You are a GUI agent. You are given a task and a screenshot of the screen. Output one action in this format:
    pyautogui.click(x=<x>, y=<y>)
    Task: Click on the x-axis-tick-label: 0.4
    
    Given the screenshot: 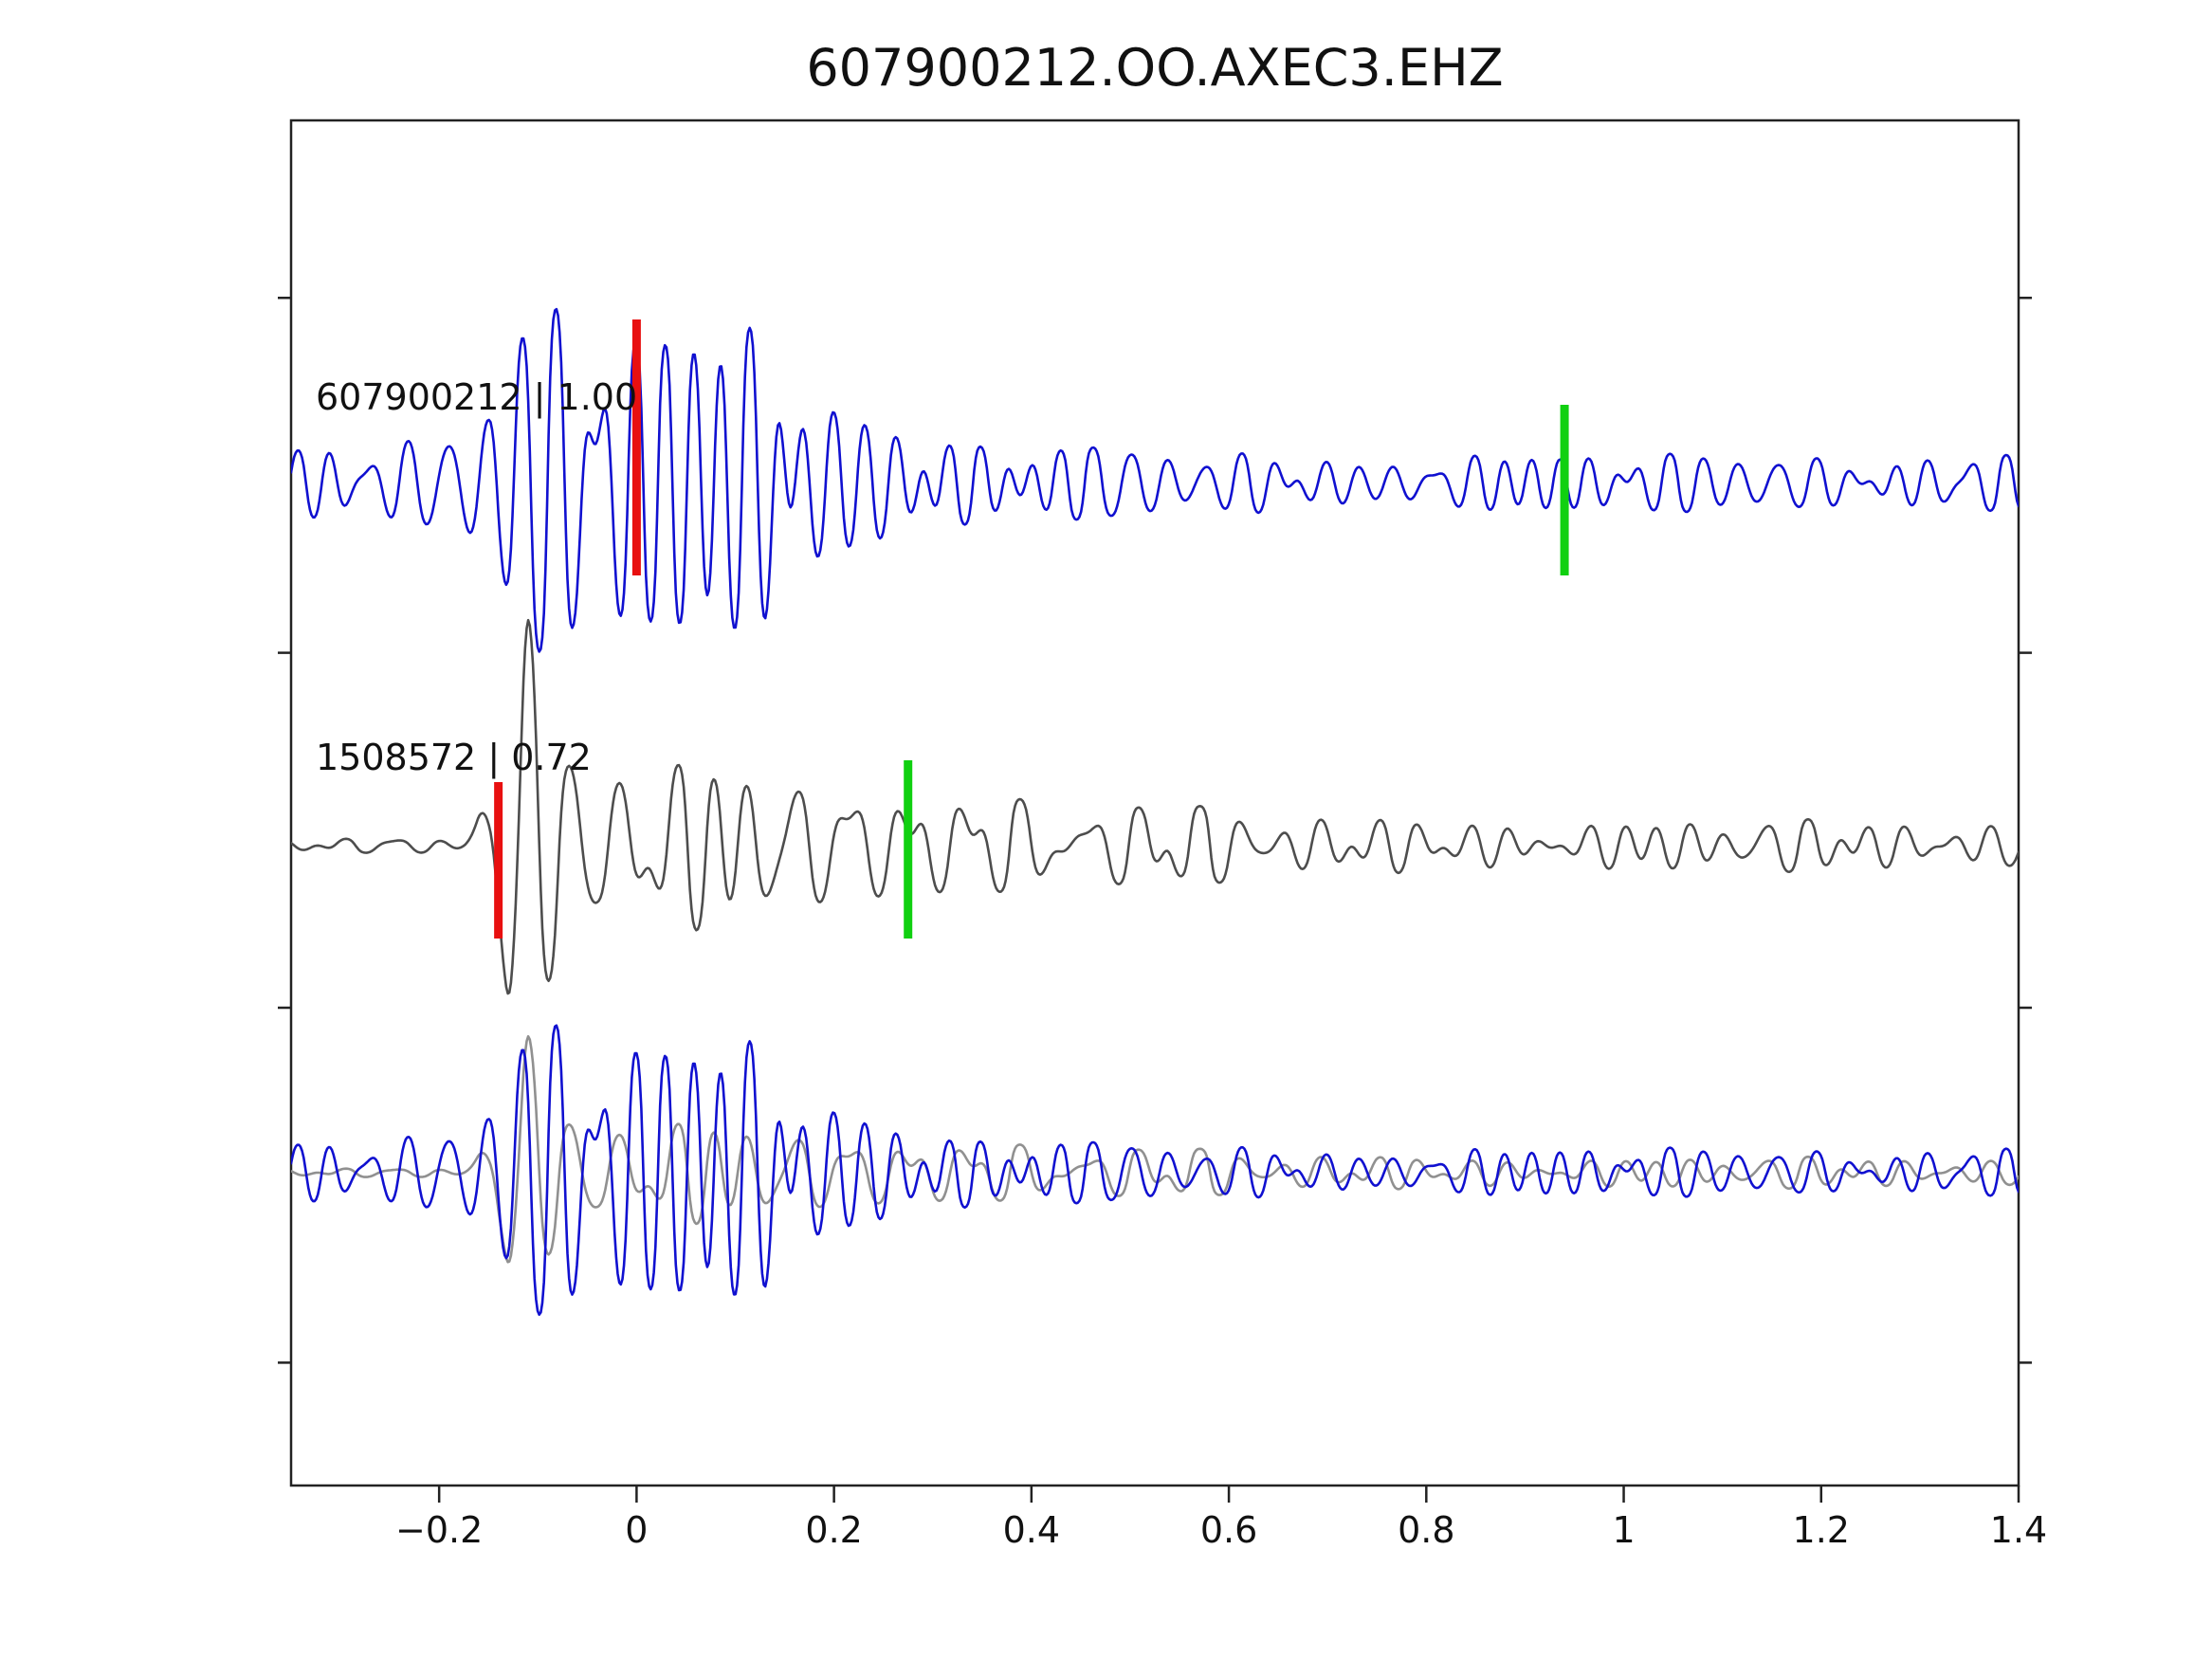 What is the action you would take?
    pyautogui.click(x=1031, y=1530)
    